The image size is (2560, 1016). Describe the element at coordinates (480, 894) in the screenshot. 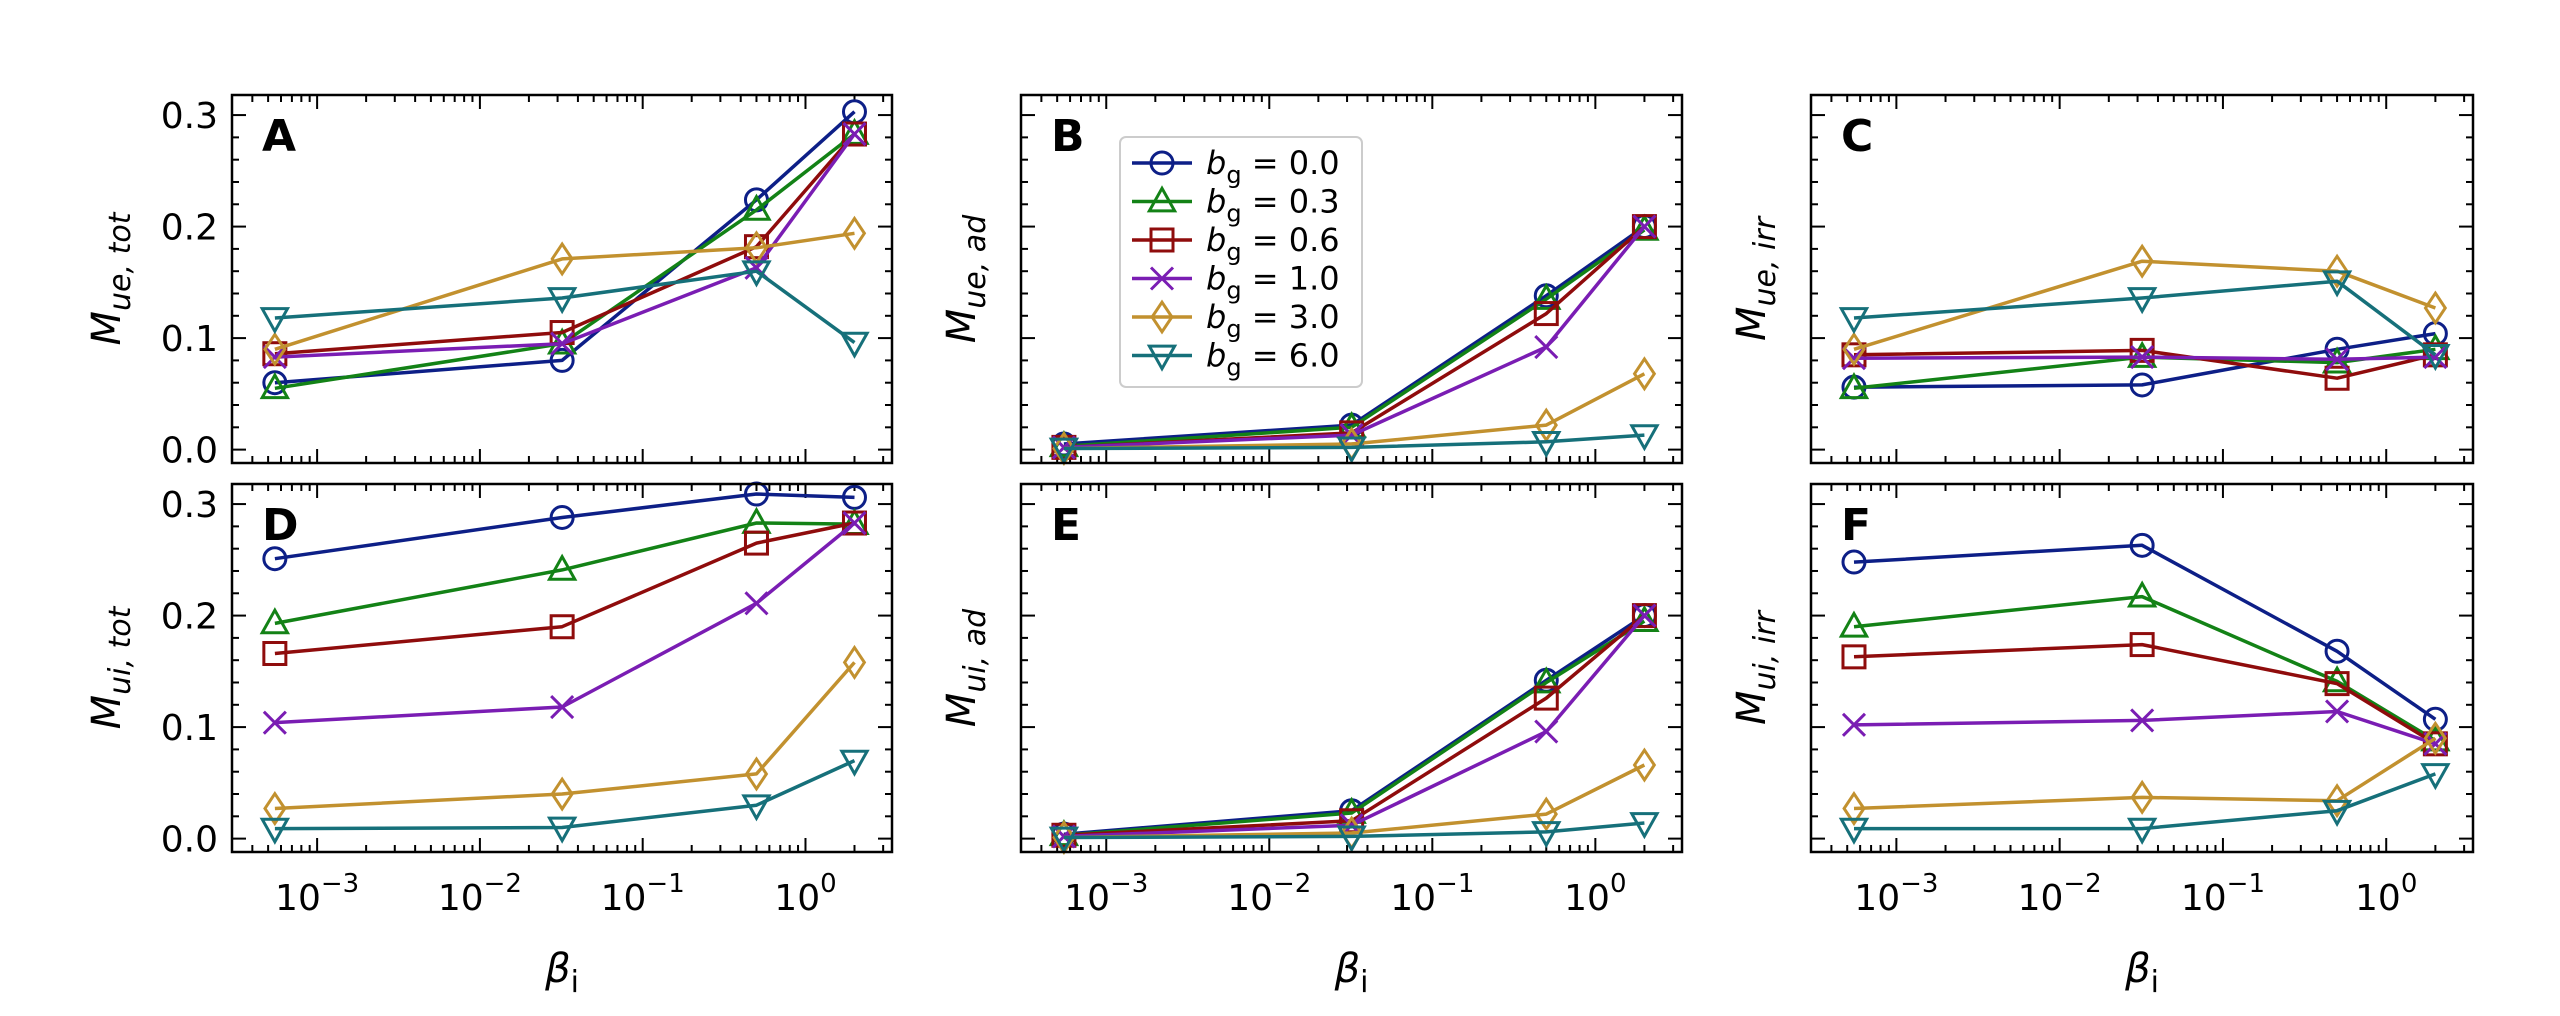

I see `xtick-label: 10⁻²` at that location.